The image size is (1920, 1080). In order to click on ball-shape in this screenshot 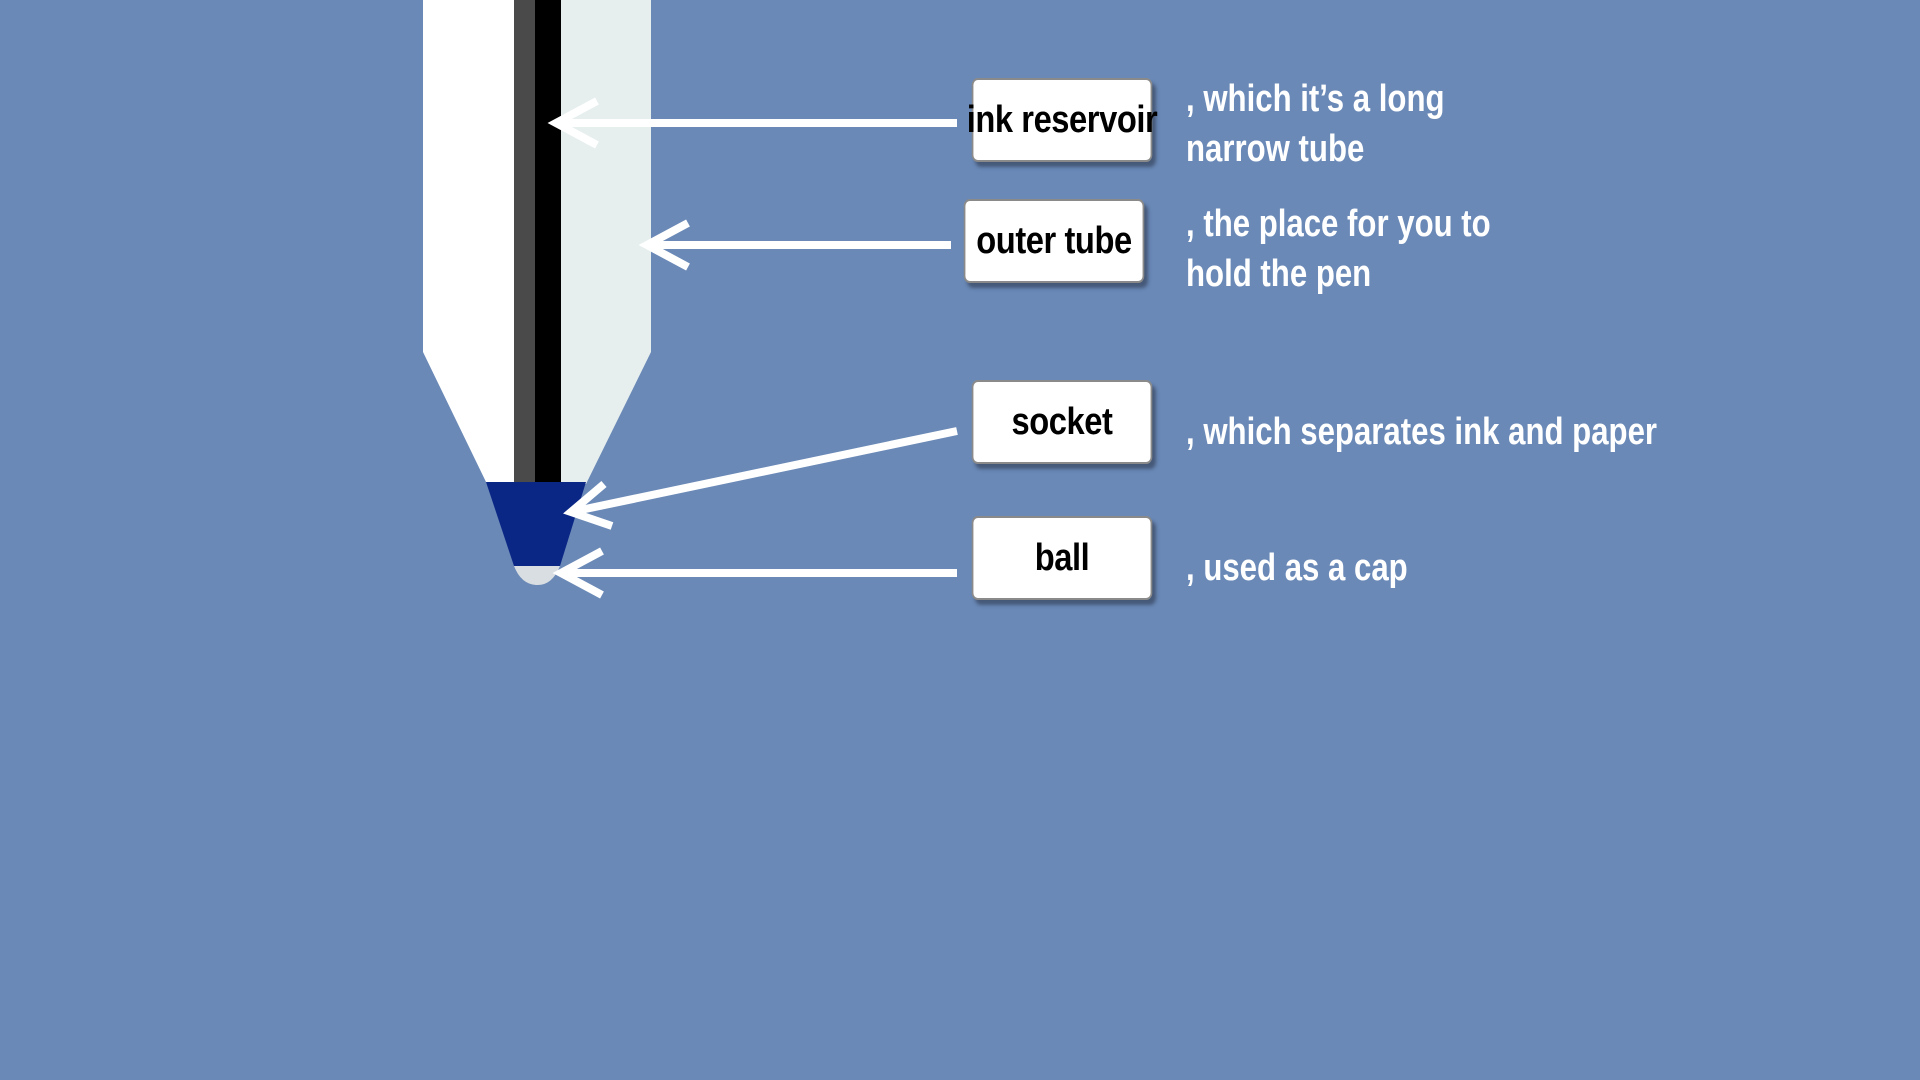, I will do `click(537, 576)`.